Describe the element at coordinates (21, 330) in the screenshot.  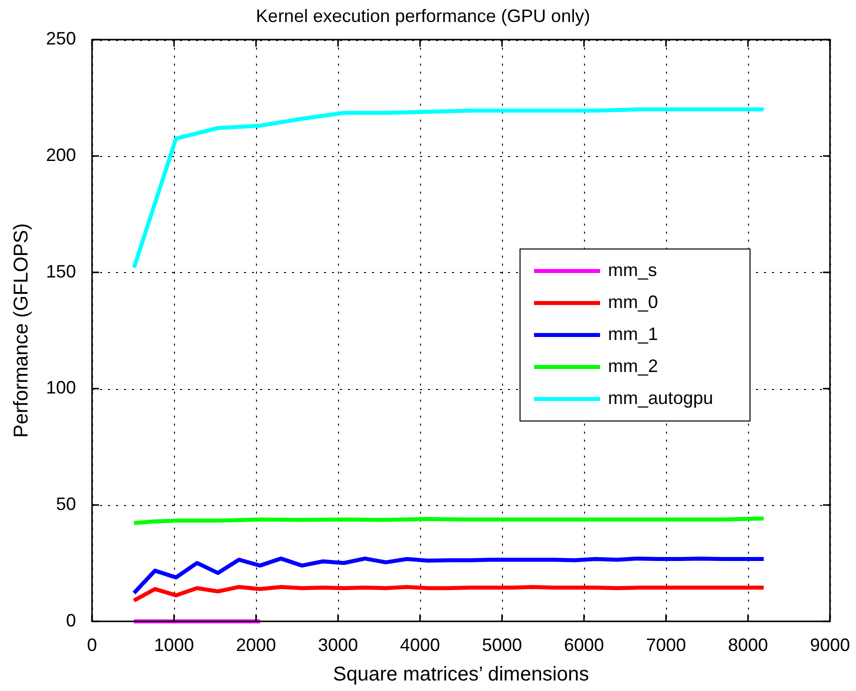
I see `y-axis-title: Performance (GFLOPS)` at that location.